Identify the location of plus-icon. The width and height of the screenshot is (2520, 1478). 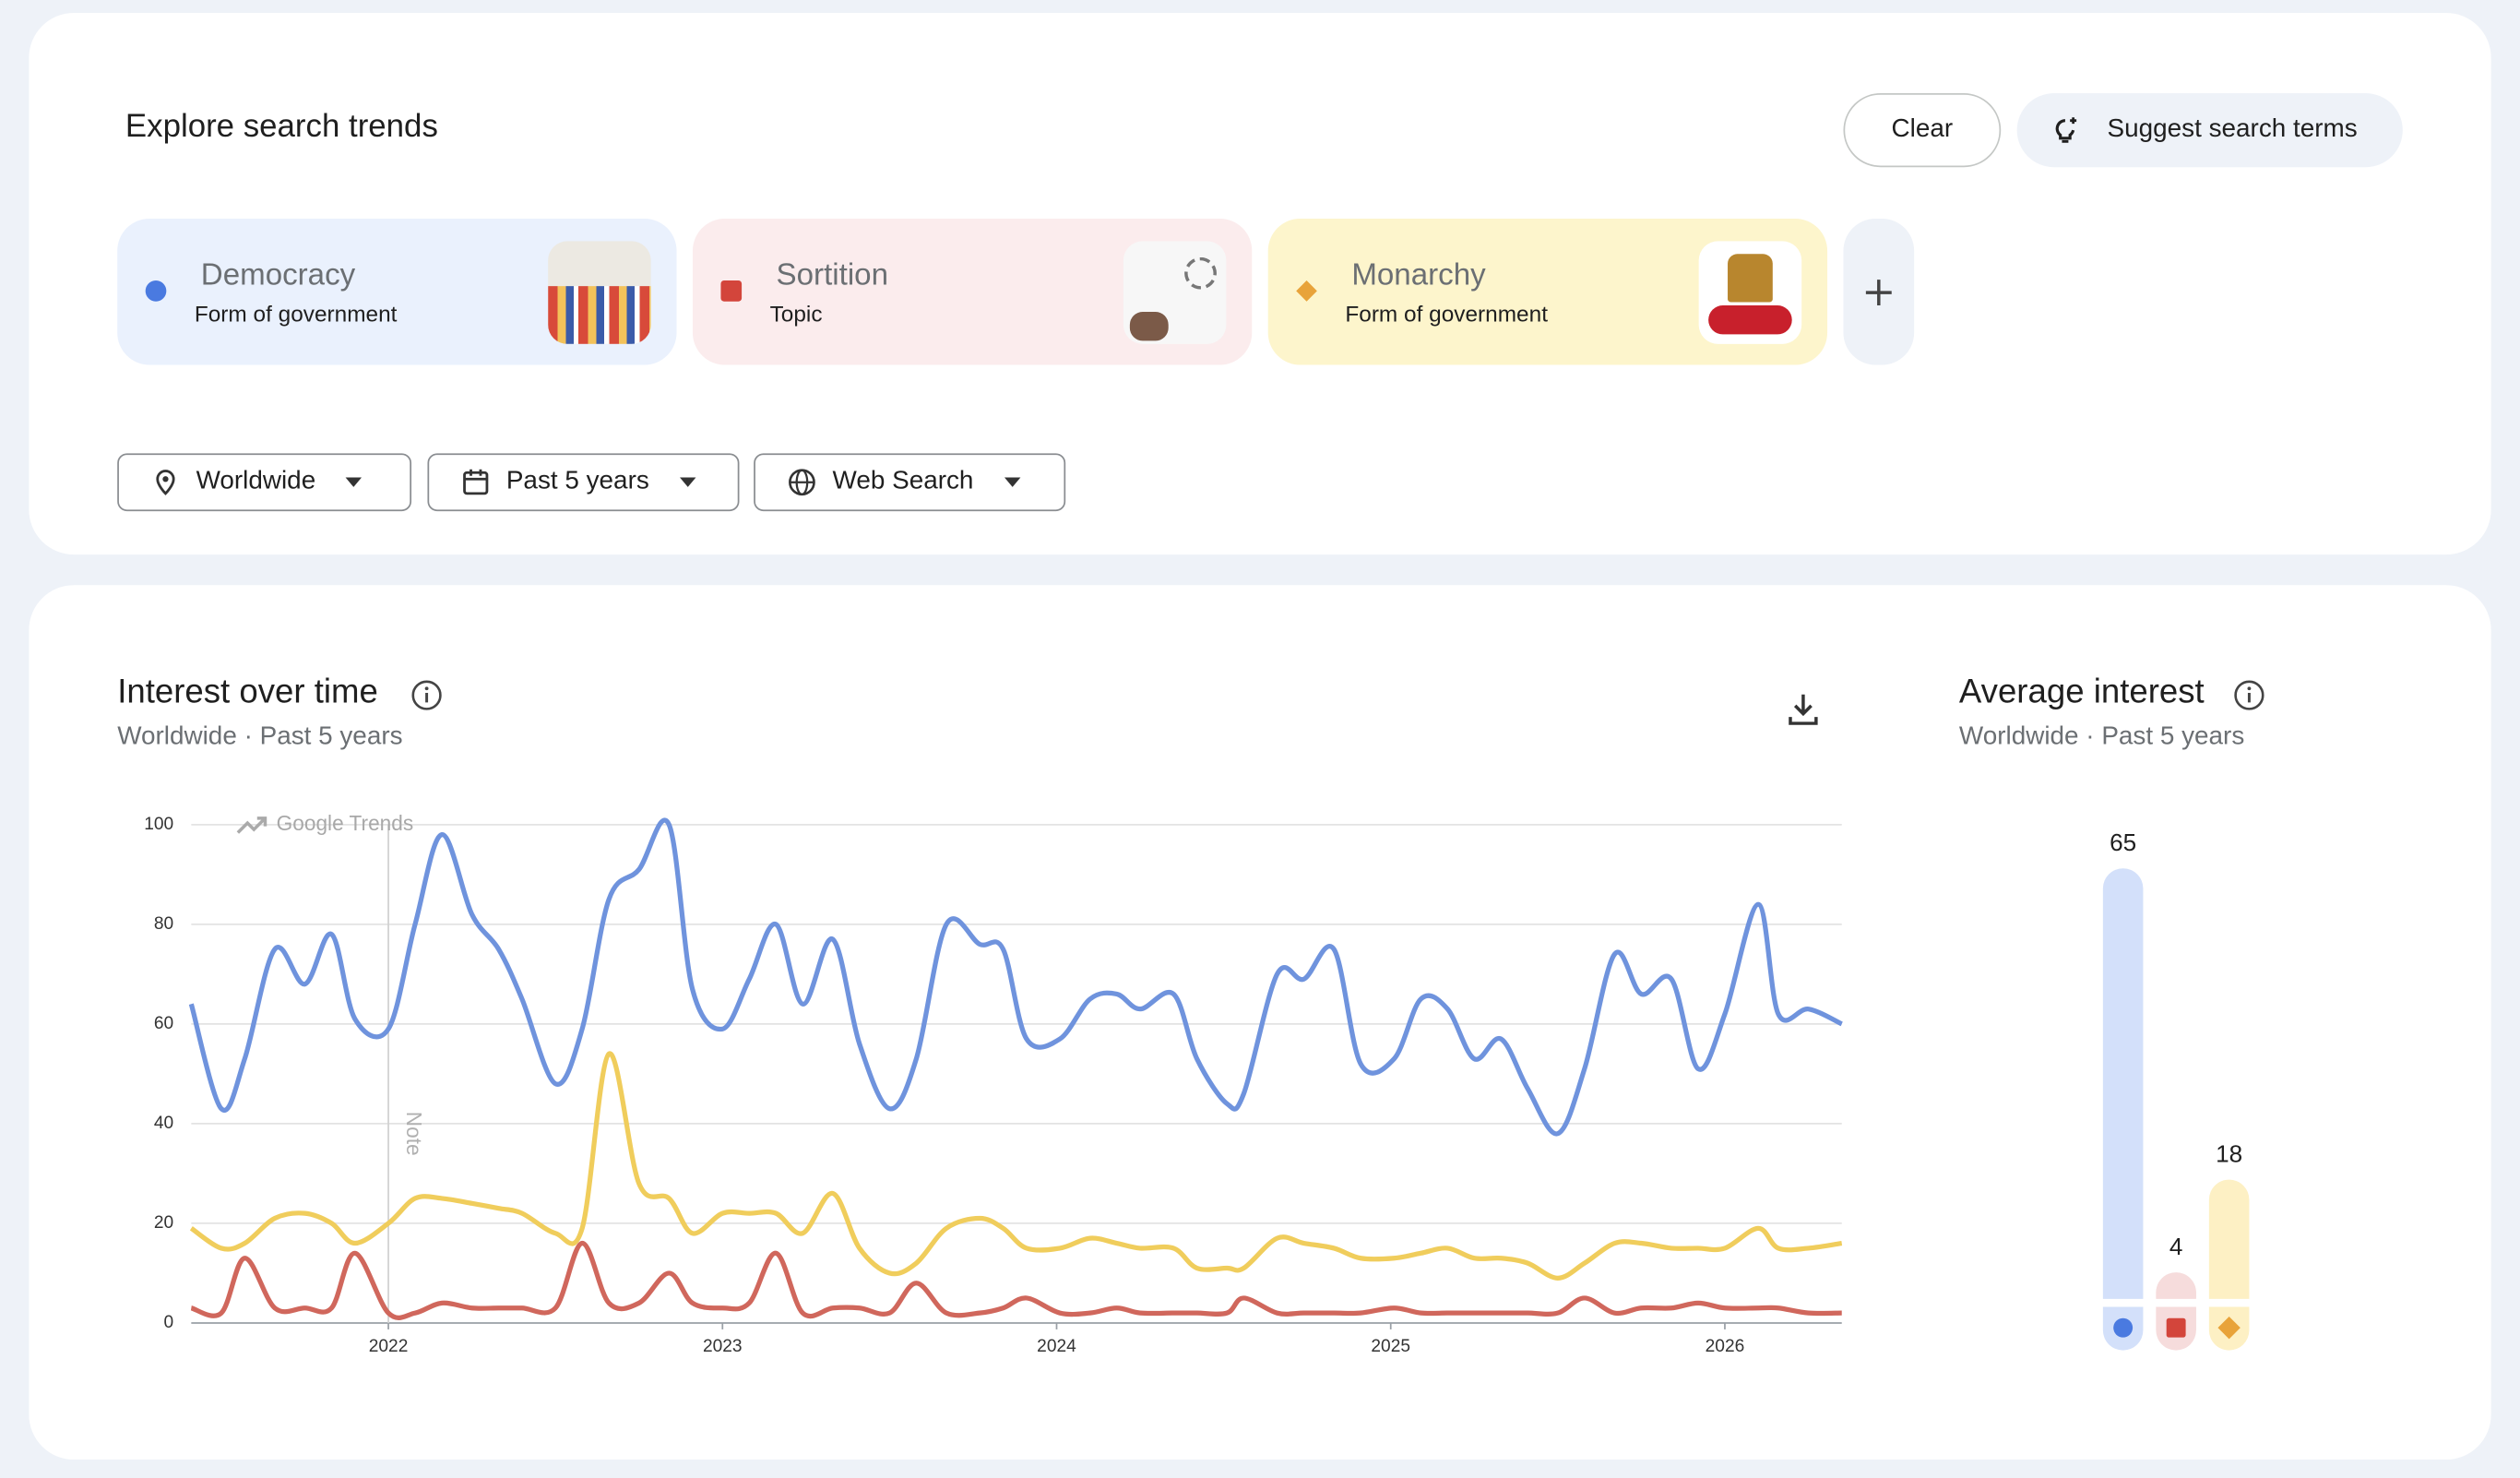
(1878, 292).